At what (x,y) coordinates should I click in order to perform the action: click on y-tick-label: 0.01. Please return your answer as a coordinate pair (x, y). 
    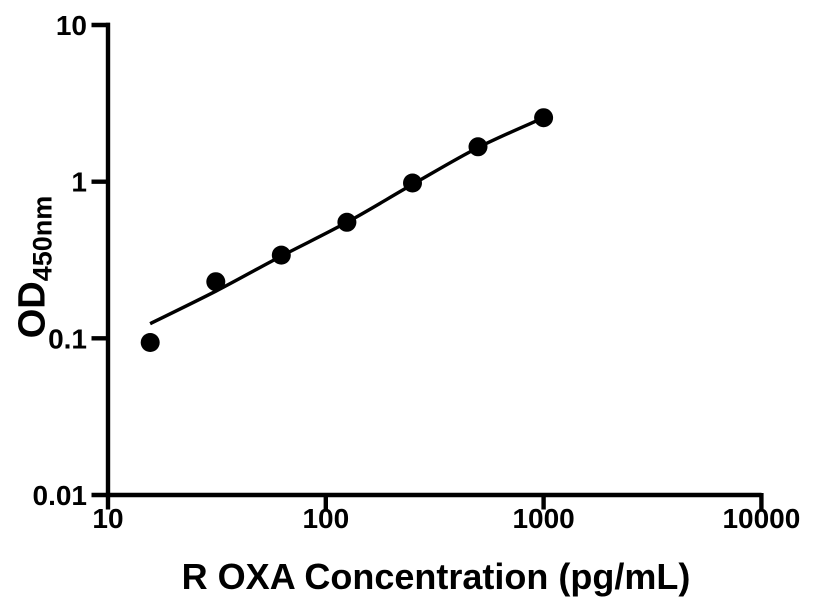
    Looking at the image, I should click on (60, 495).